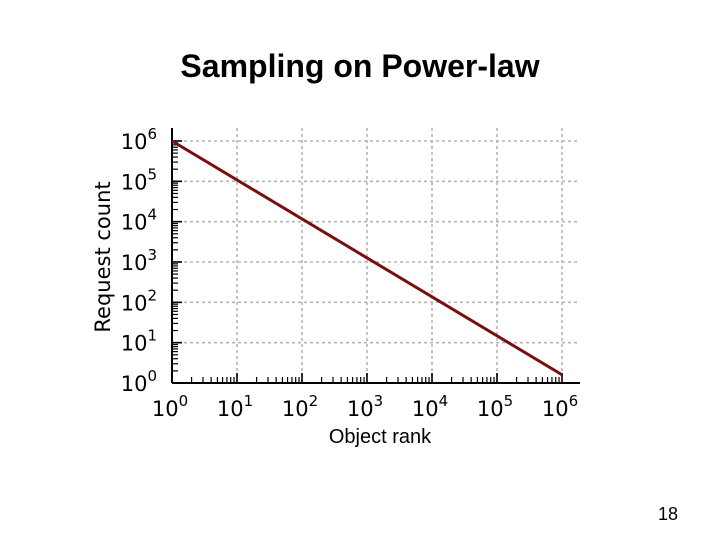  Describe the element at coordinates (380, 437) in the screenshot. I see `x-axis-label: Object rank` at that location.